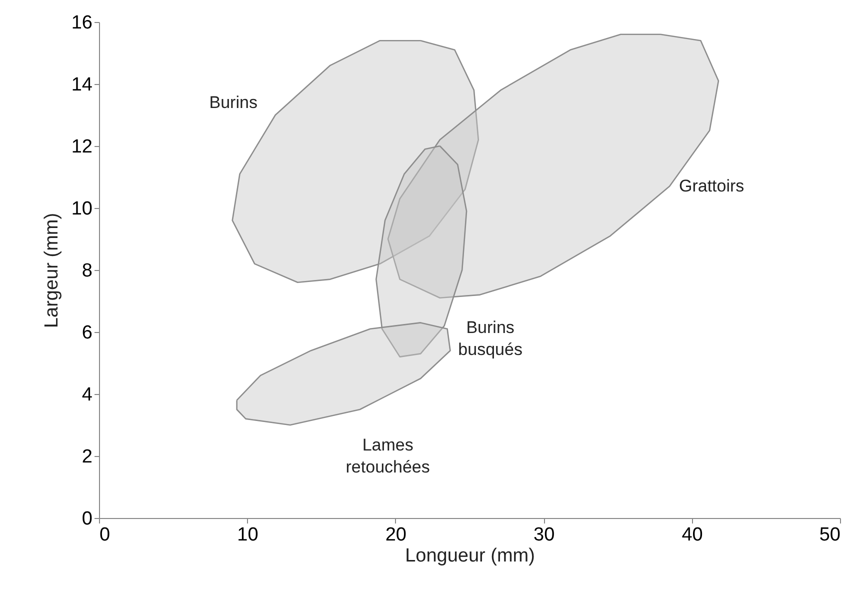 This screenshot has width=855, height=599. Describe the element at coordinates (105, 535) in the screenshot. I see `x-tick-label: 0` at that location.